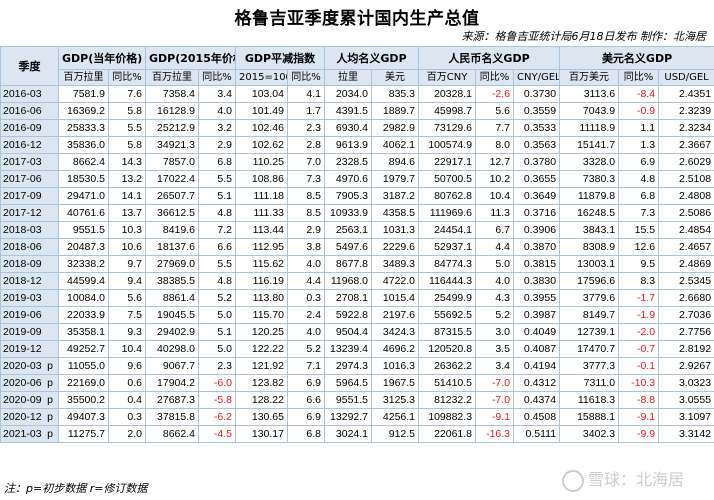  I want to click on season-label: 2020-06, so click(22, 382).